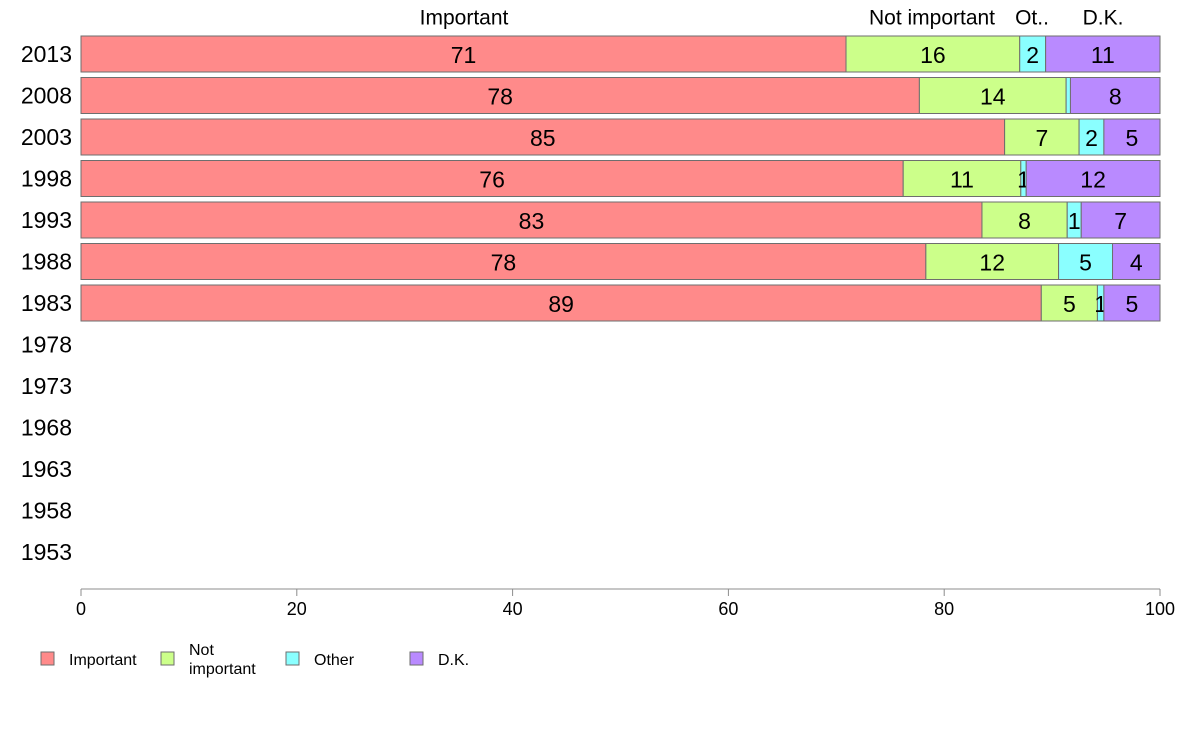 This screenshot has height=736, width=1188. Describe the element at coordinates (46, 137) in the screenshot. I see `year-label: 2003` at that location.